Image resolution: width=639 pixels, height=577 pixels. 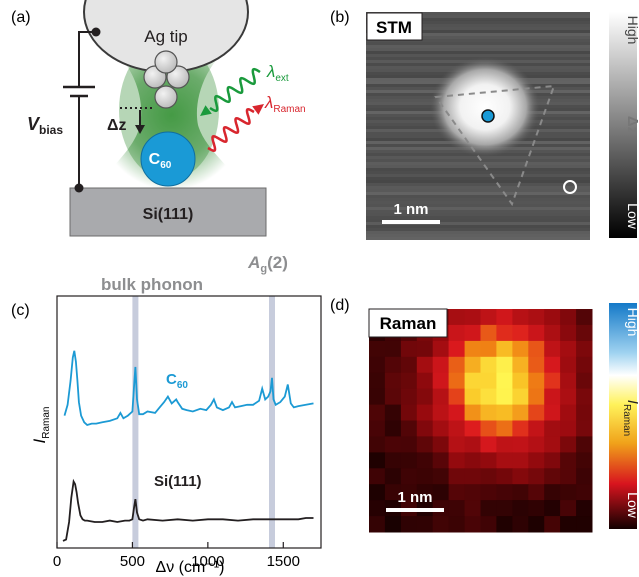 What do you see at coordinates (488, 116) in the screenshot?
I see `stm-tip-position-marker` at bounding box center [488, 116].